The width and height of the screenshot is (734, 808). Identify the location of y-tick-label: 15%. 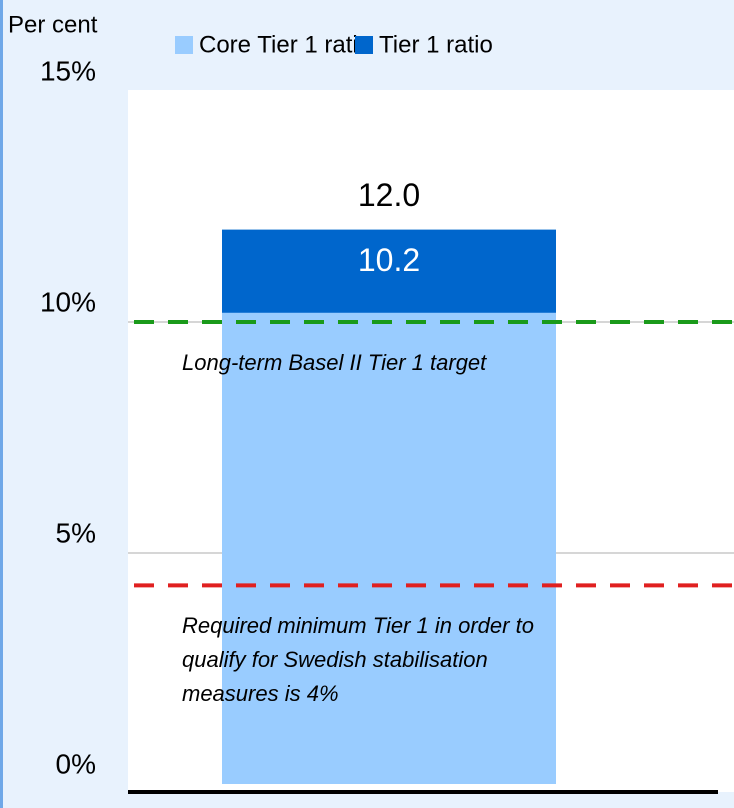
(68, 70).